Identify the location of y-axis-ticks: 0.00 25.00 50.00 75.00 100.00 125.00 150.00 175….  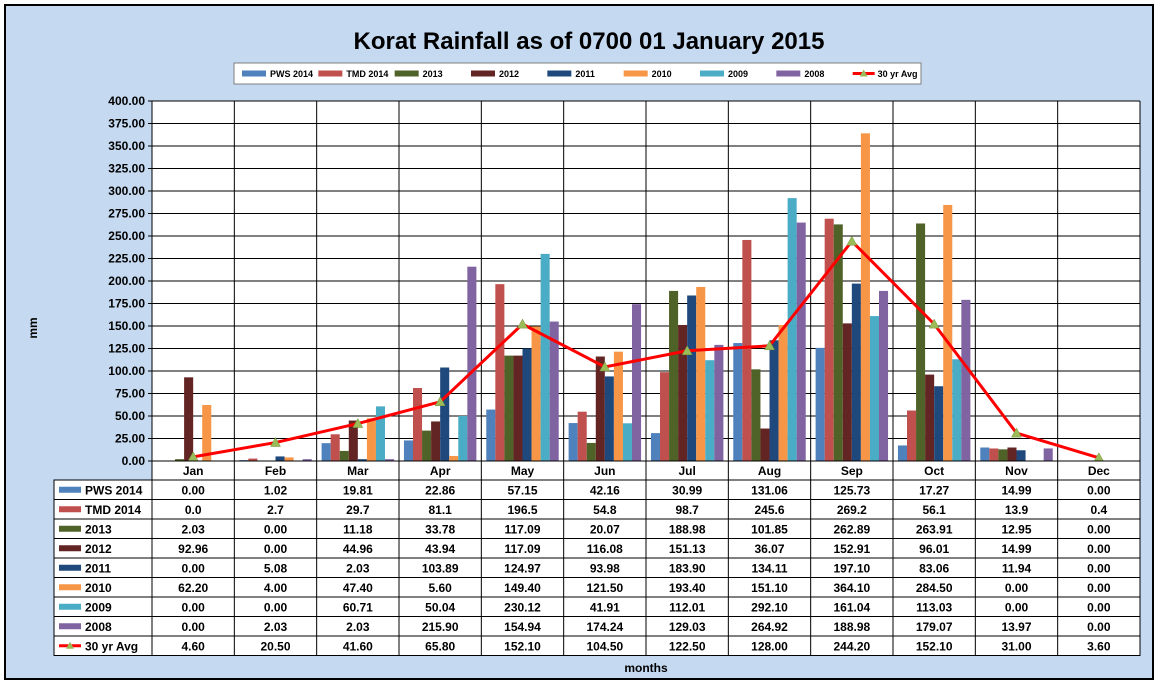
(126, 281).